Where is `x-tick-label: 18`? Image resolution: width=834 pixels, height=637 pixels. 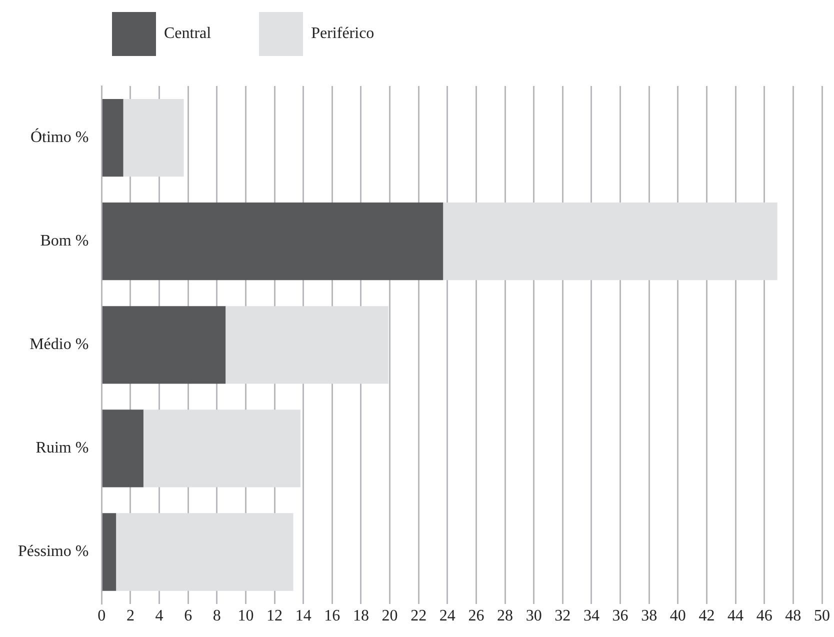
x-tick-label: 18 is located at coordinates (360, 616).